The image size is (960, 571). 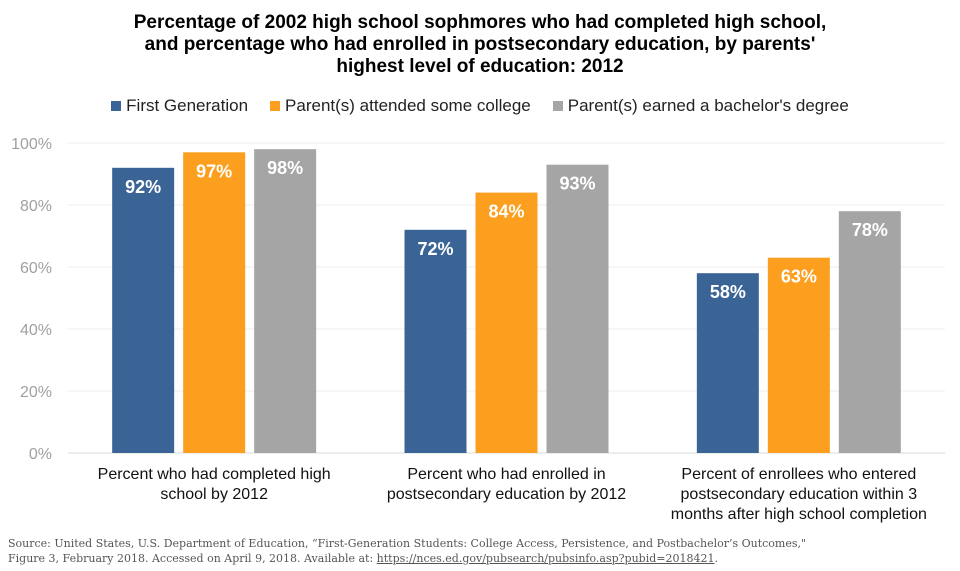 What do you see at coordinates (799, 494) in the screenshot?
I see `x-category-label: postsecondary education within 3` at bounding box center [799, 494].